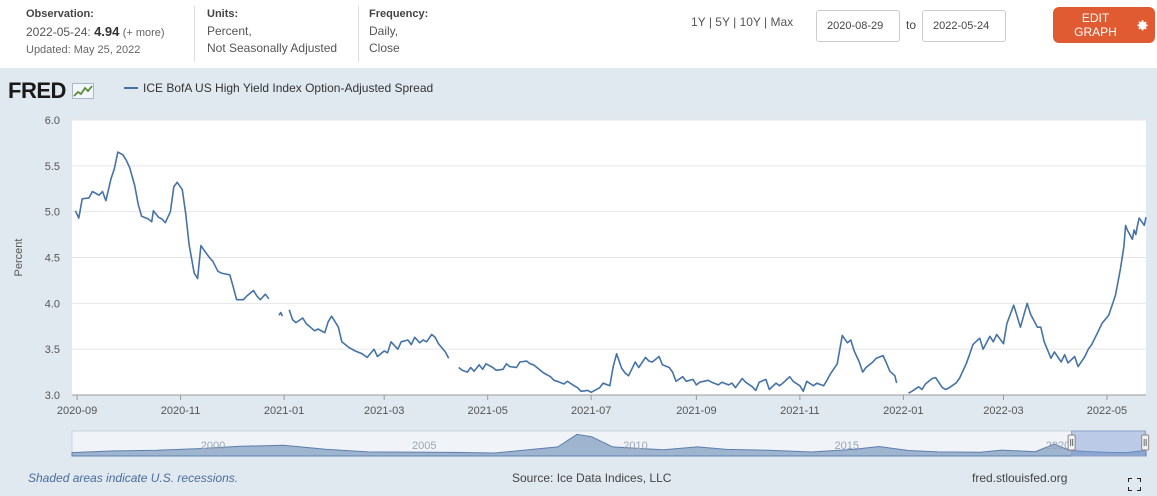 The height and width of the screenshot is (496, 1157). I want to click on units-line2: Not Seasonally Adjusted, so click(272, 48).